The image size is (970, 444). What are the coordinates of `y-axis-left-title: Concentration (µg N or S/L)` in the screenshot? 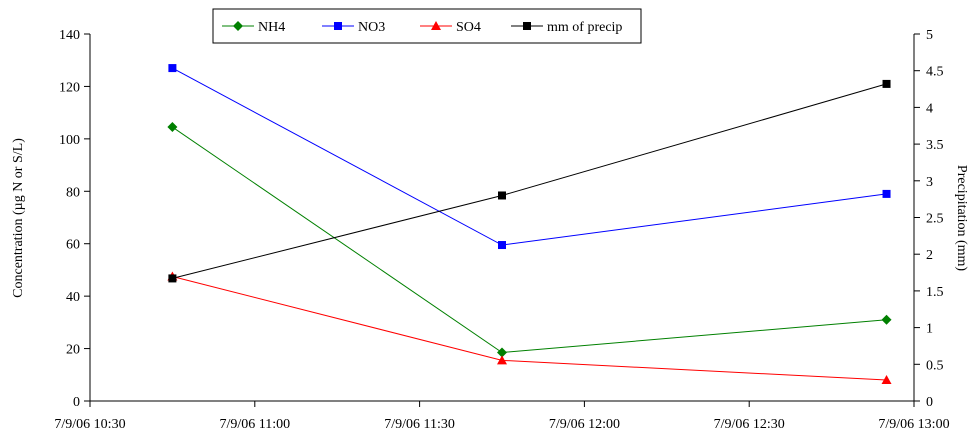 It's located at (18, 218).